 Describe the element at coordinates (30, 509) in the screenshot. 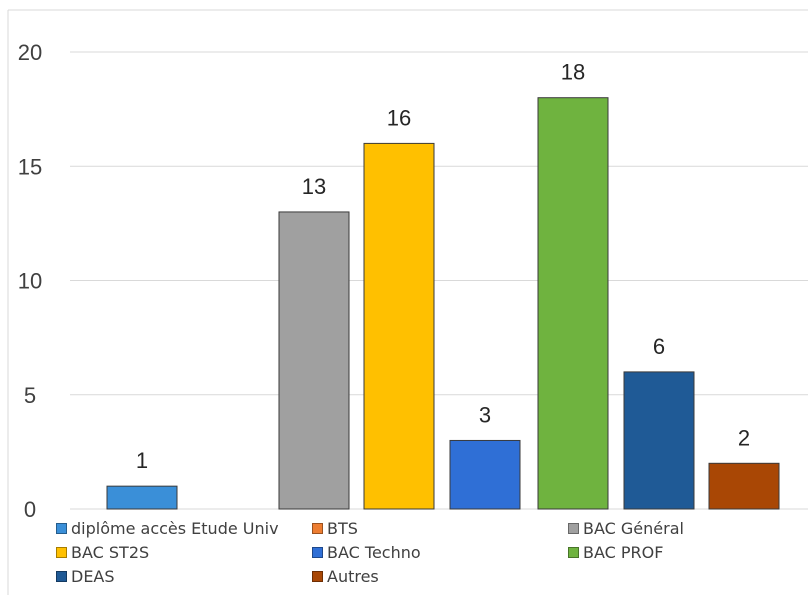

I see `y-tick-label: 0` at that location.